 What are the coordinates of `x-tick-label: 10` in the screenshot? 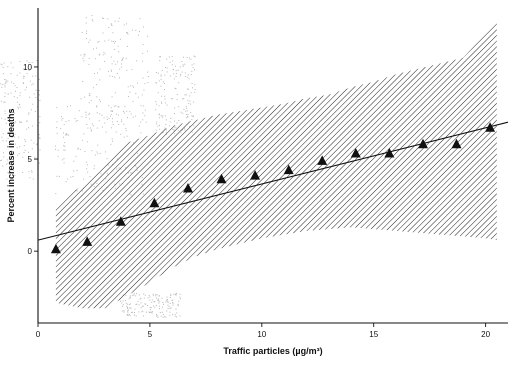 It's located at (261, 334).